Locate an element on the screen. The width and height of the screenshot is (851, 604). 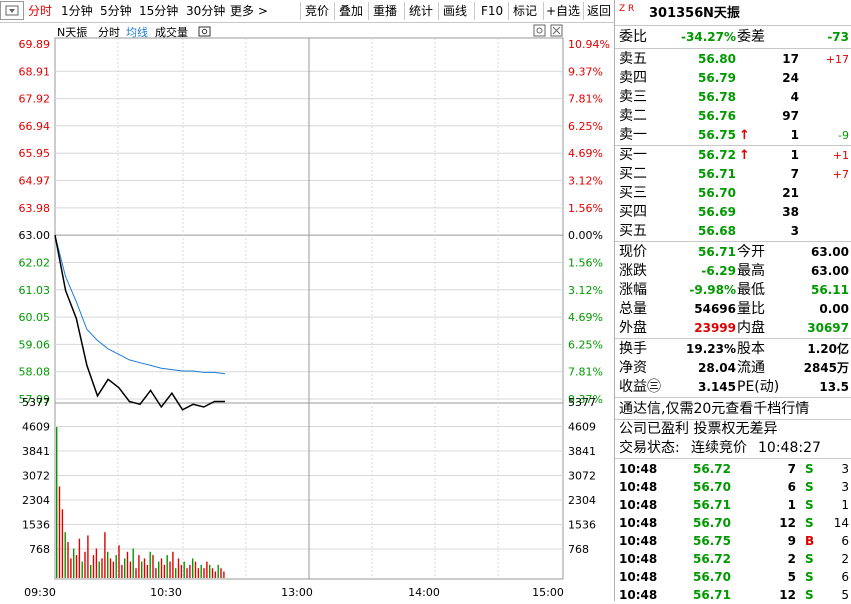
tick-row: 10:48 56.71 12 S 5 is located at coordinates (733, 595).